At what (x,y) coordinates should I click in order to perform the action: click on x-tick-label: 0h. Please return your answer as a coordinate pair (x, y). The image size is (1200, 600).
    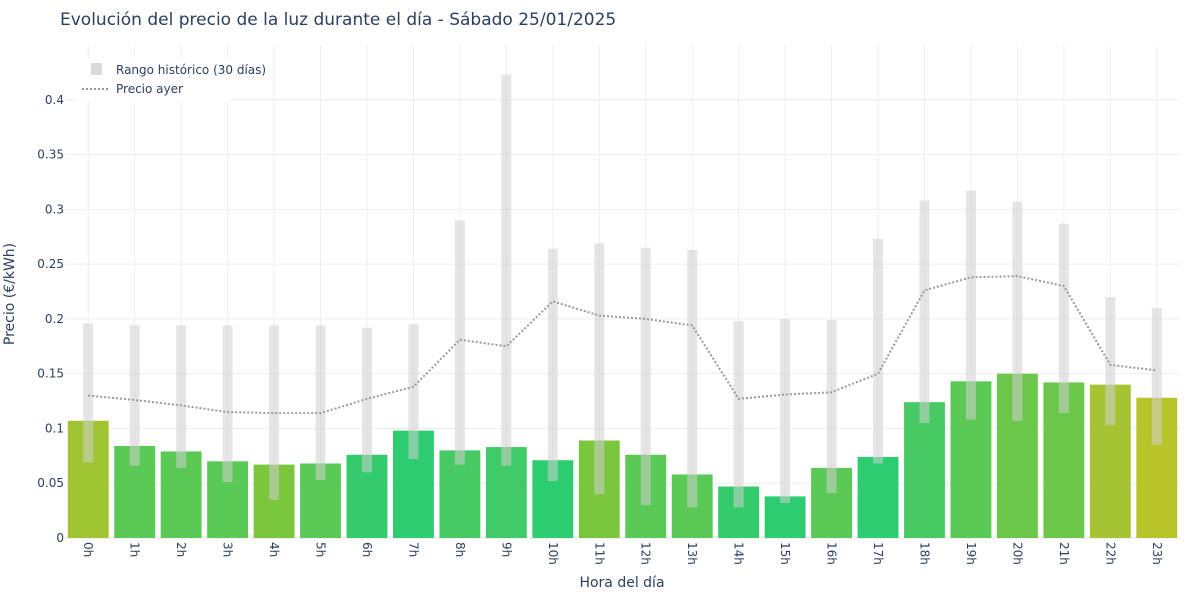
    Looking at the image, I should click on (88, 549).